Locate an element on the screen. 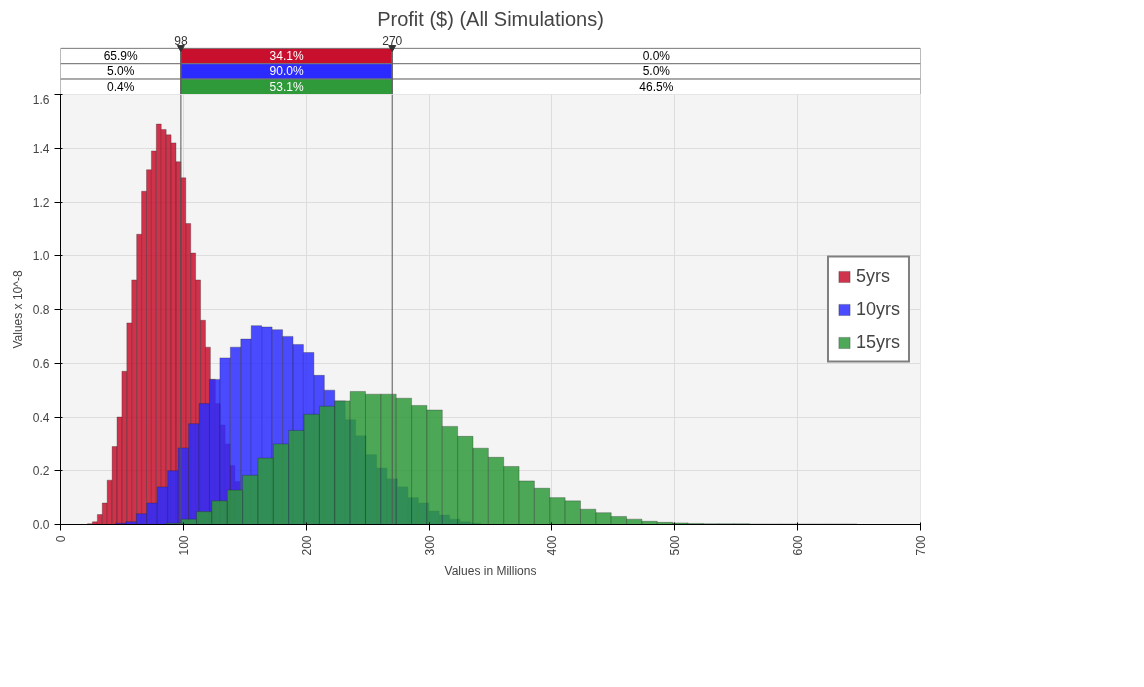 The image size is (1144, 687). ref-line-label: 270 is located at coordinates (392, 40).